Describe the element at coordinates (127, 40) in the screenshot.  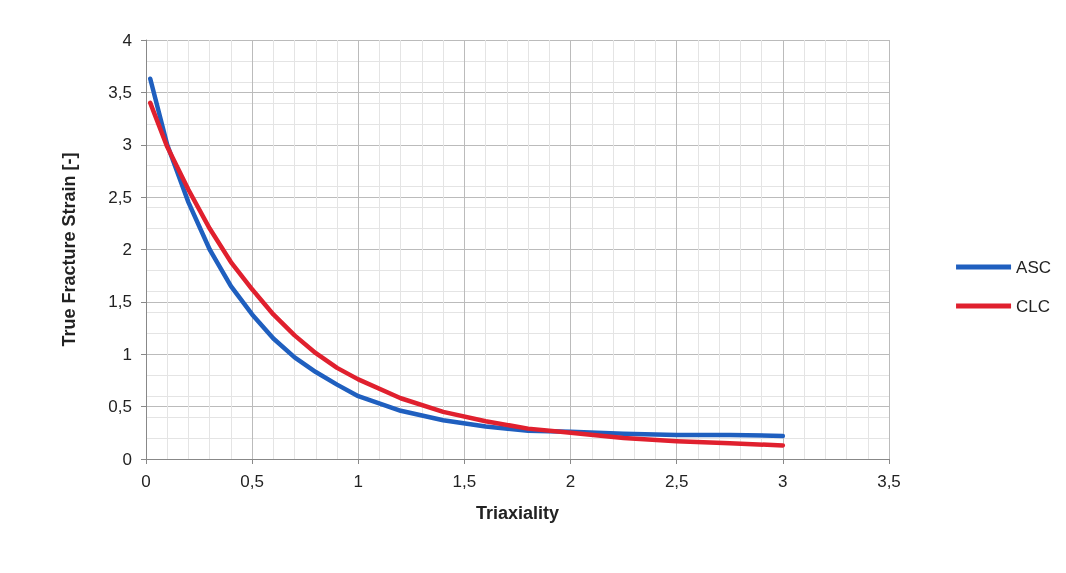
I see `y-tick-label: 4` at that location.